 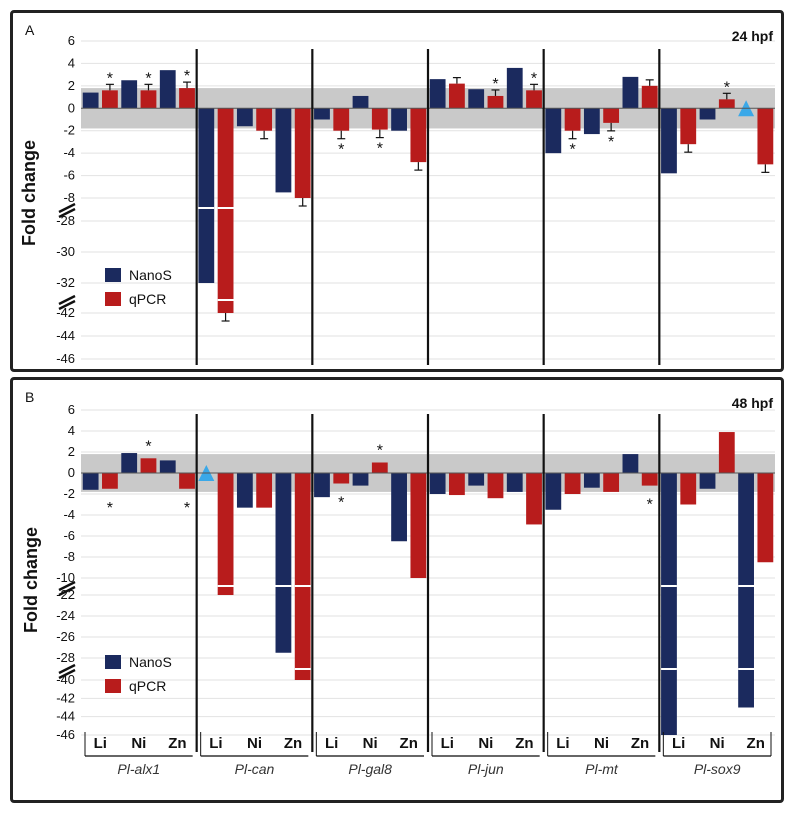 What do you see at coordinates (71, 451) in the screenshot?
I see `y-tick-label: 2` at bounding box center [71, 451].